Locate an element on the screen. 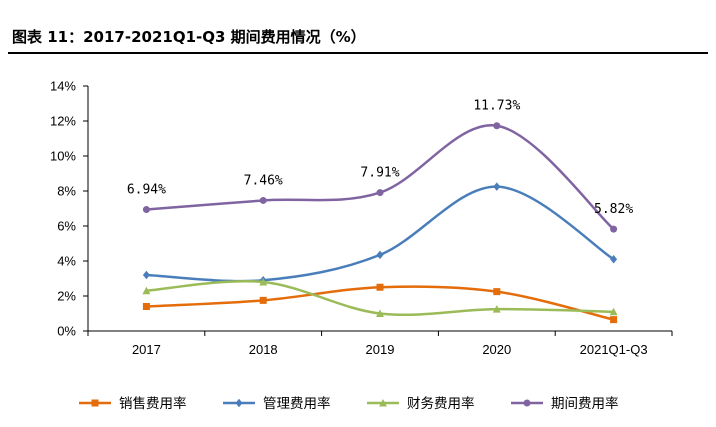  legend-label: 期间费用率 is located at coordinates (585, 403).